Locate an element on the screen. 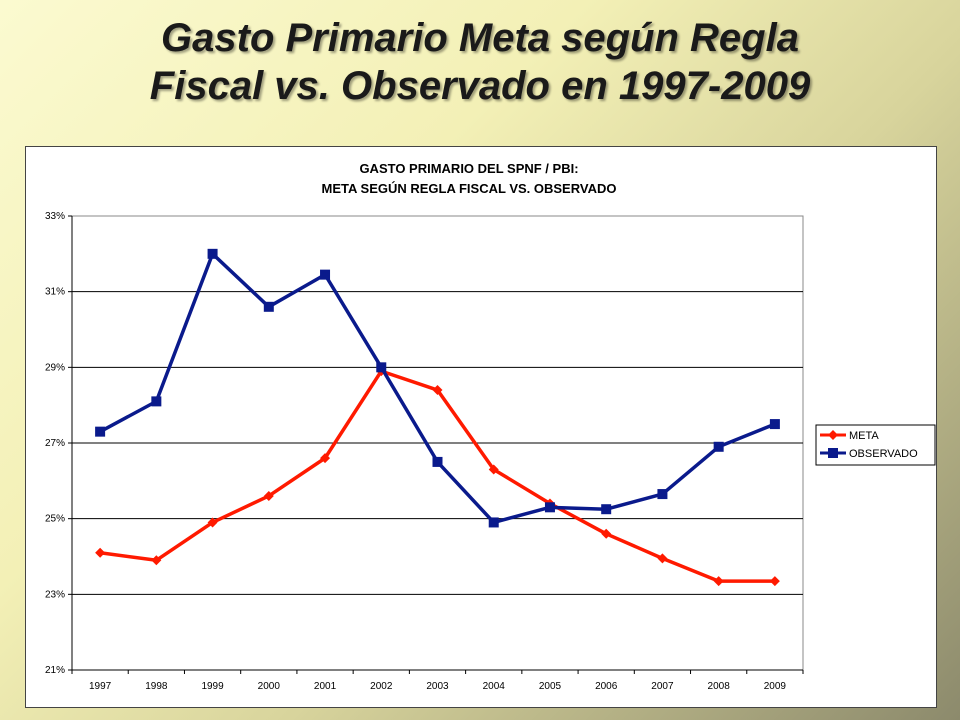 The image size is (960, 720). y-tick-label: 33% is located at coordinates (55, 216).